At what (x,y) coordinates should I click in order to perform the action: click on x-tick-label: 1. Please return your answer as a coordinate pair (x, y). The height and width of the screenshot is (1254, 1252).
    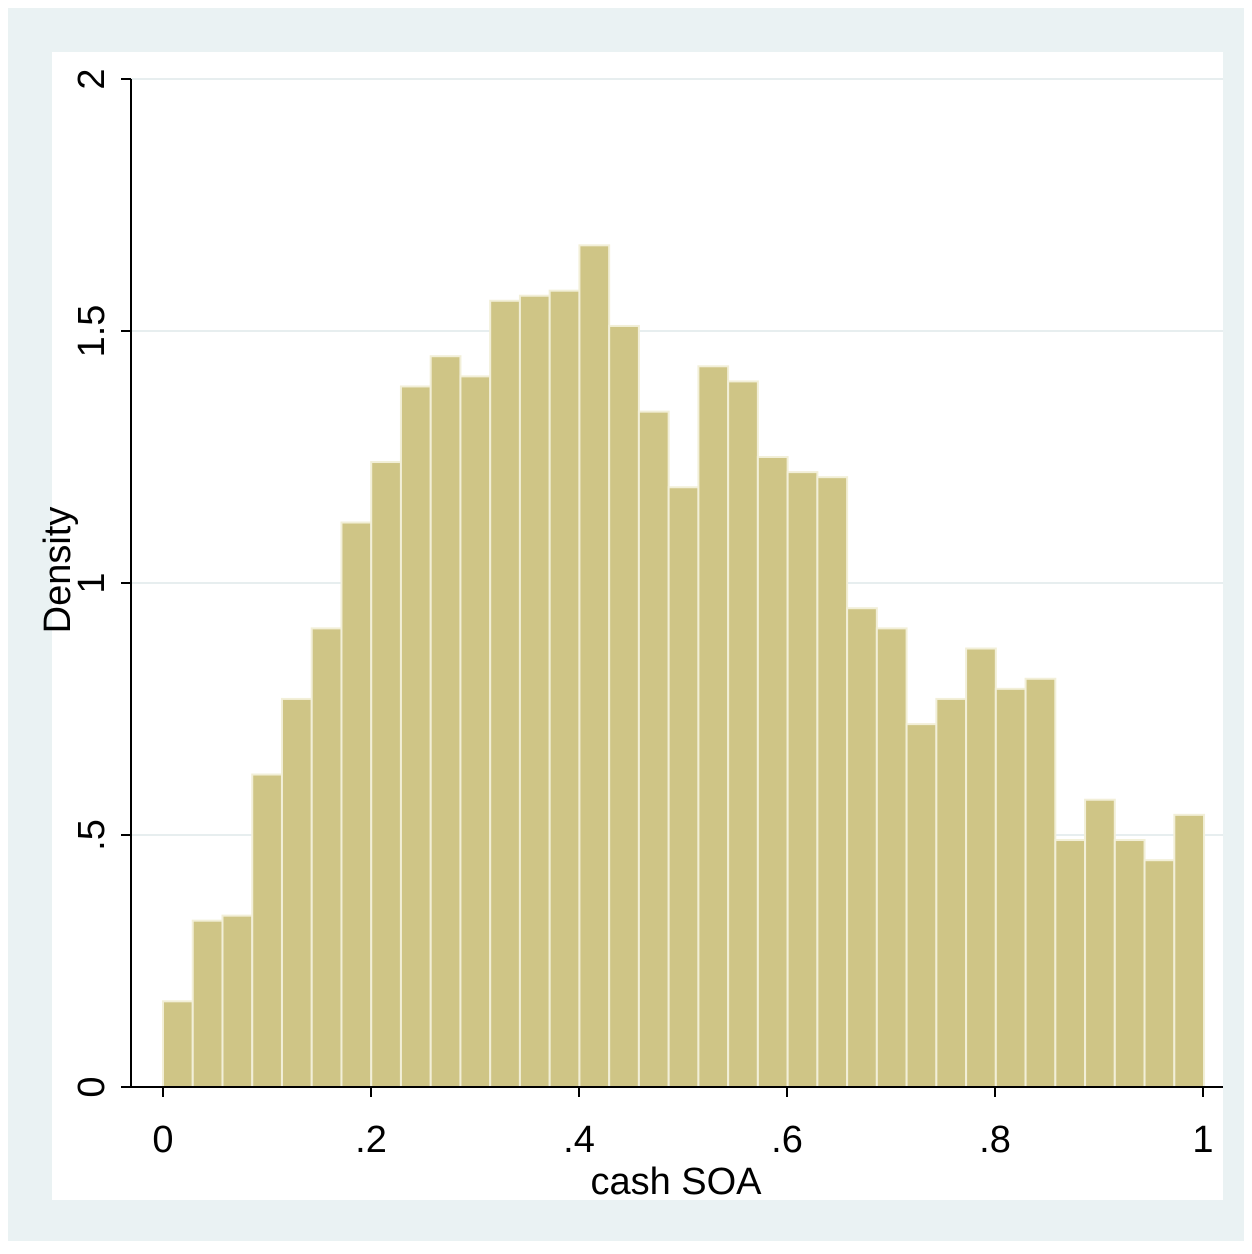
    Looking at the image, I should click on (1202, 1140).